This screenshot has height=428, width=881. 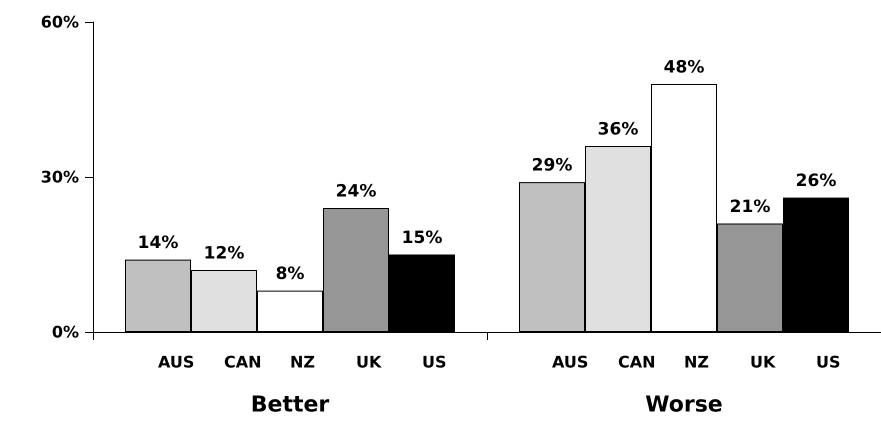 I want to click on data-label: 24%, so click(x=356, y=192).